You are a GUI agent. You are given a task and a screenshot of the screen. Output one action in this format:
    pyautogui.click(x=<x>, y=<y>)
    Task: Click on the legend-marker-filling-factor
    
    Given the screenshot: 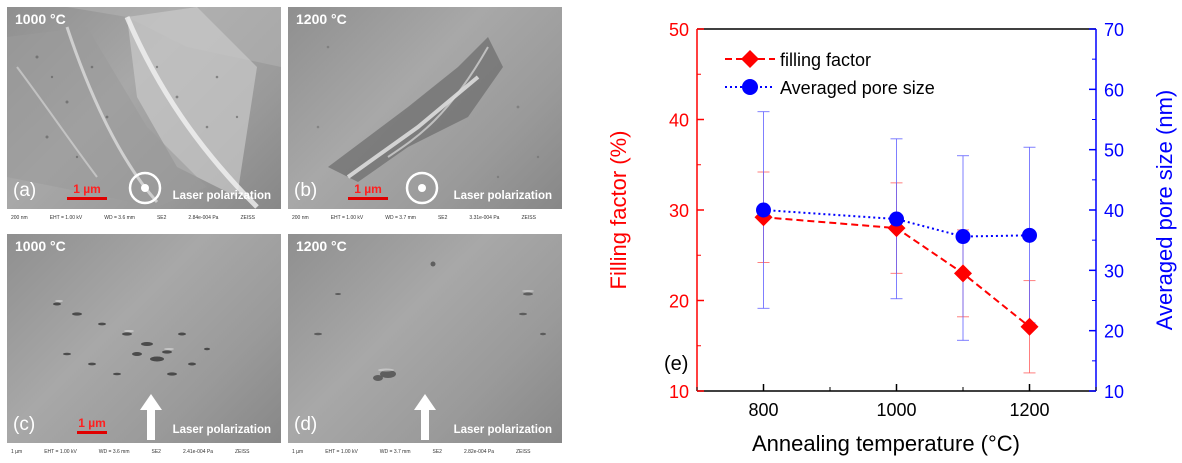 What is the action you would take?
    pyautogui.click(x=750, y=59)
    